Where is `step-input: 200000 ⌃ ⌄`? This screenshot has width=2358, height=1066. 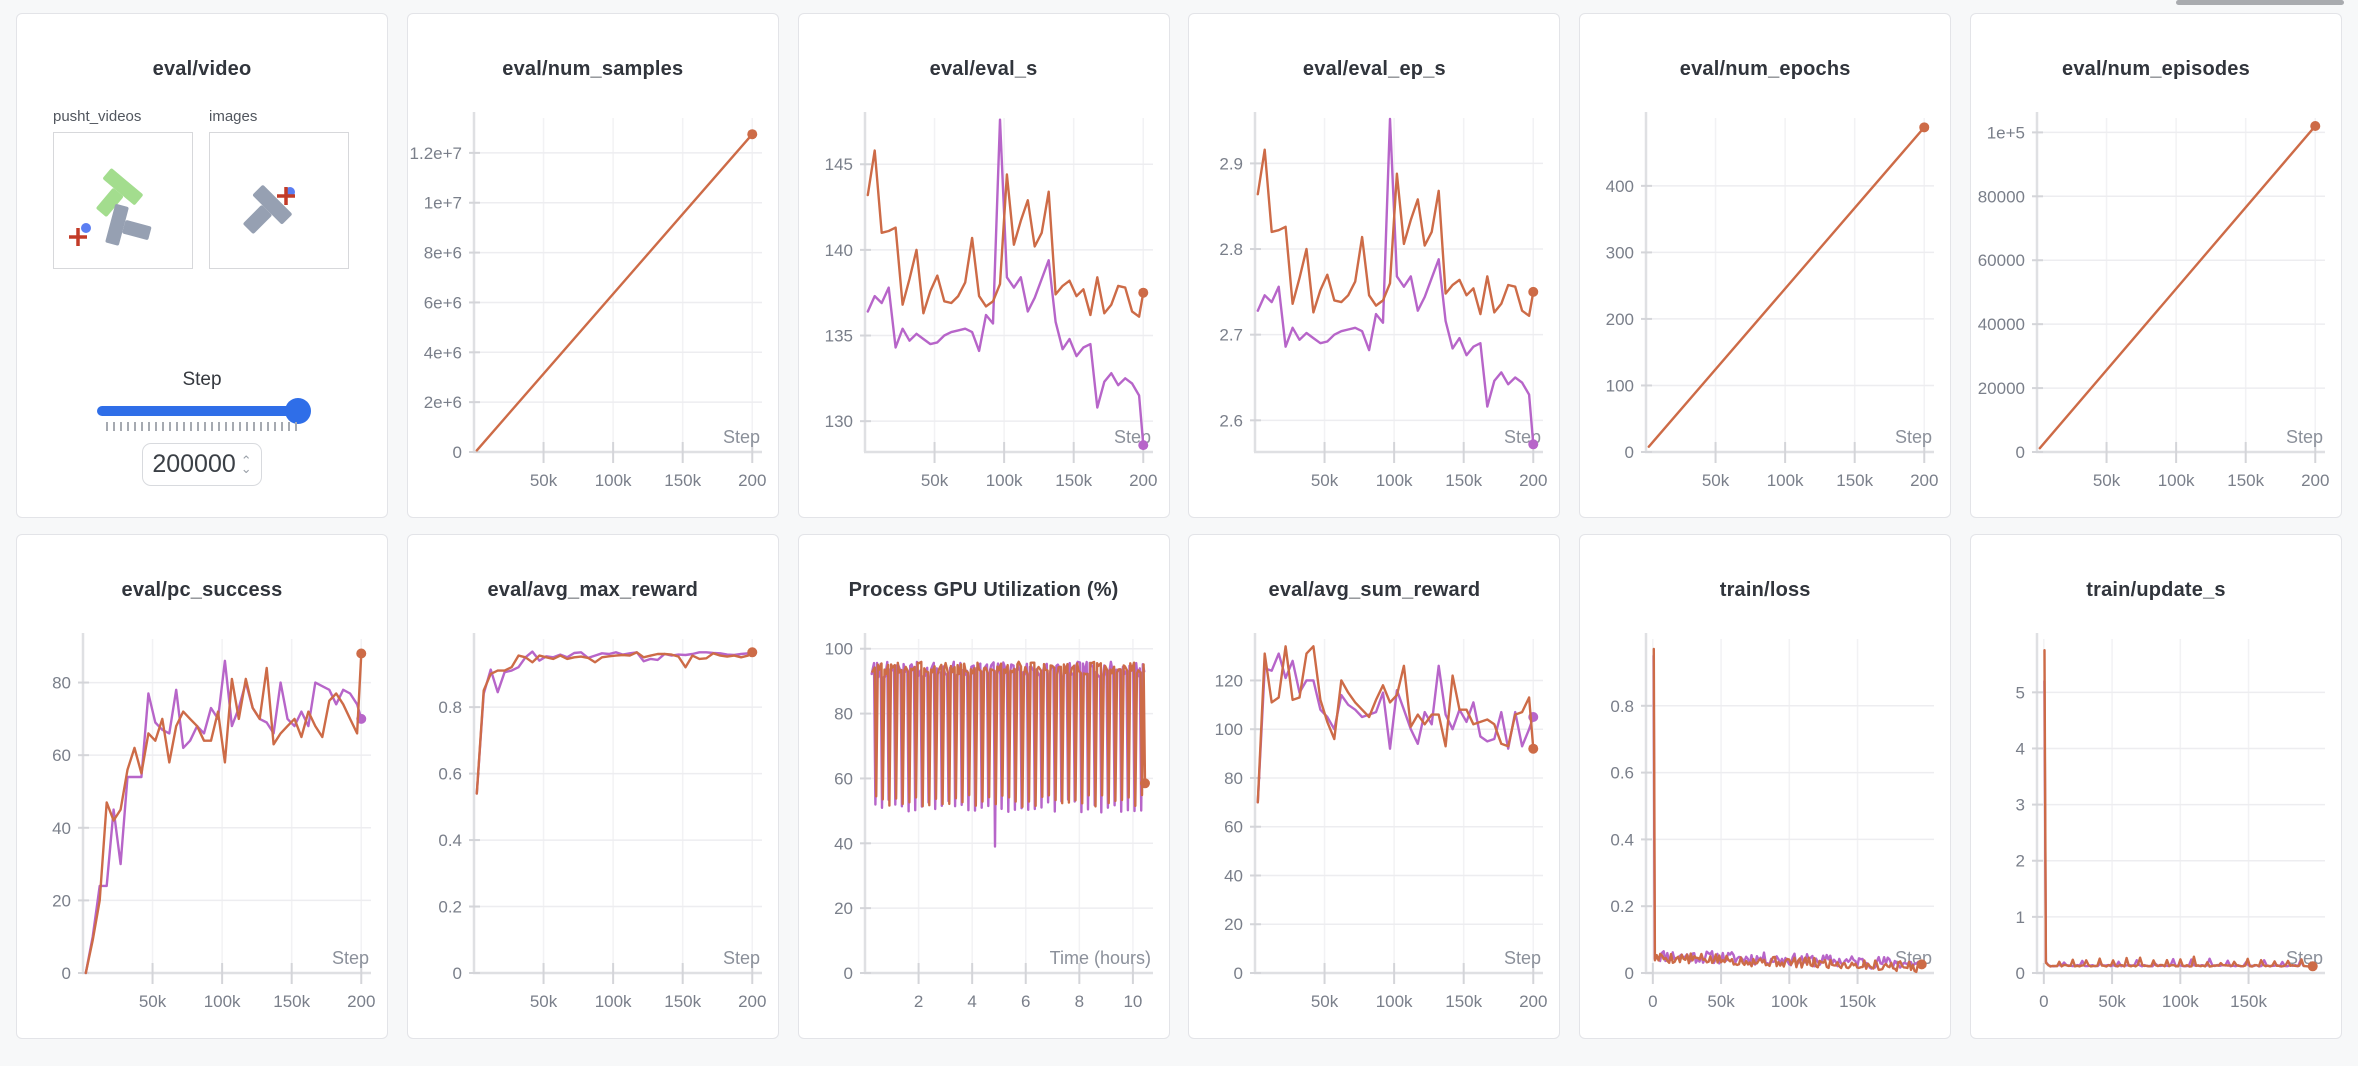
step-input: 200000 ⌃ ⌄ is located at coordinates (202, 464).